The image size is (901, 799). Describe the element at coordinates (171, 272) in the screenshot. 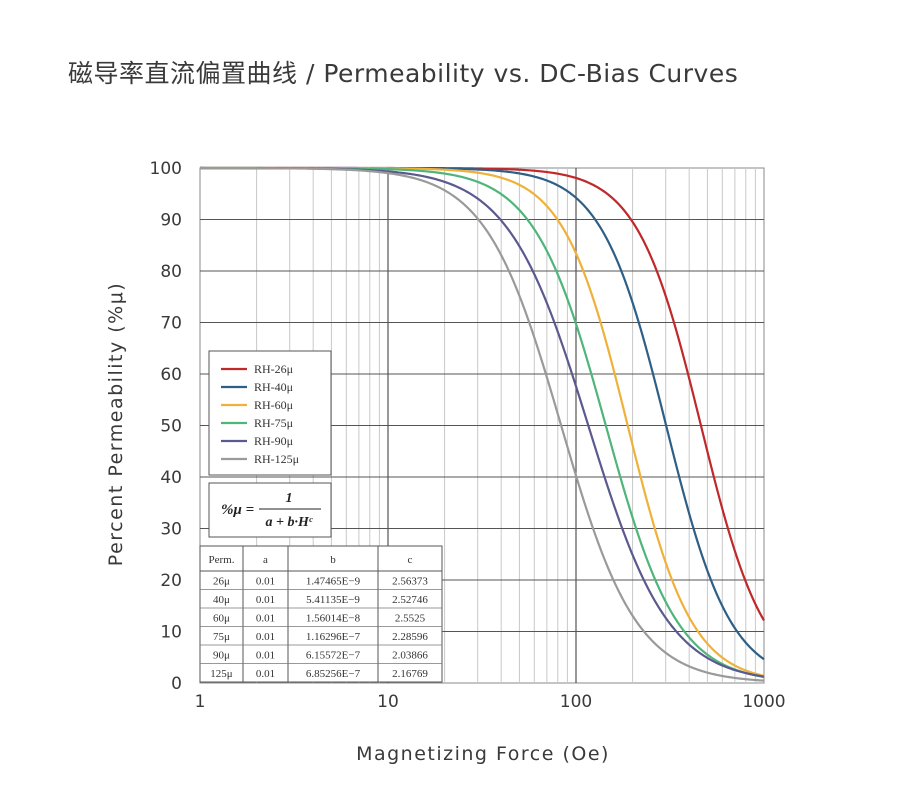

I see `y-tick-label: 80` at that location.